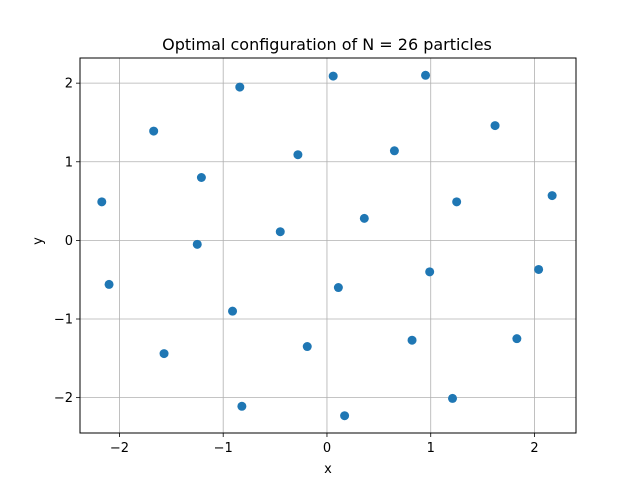 The width and height of the screenshot is (640, 486). What do you see at coordinates (63, 320) in the screenshot?
I see `y-tick-label: −1` at bounding box center [63, 320].